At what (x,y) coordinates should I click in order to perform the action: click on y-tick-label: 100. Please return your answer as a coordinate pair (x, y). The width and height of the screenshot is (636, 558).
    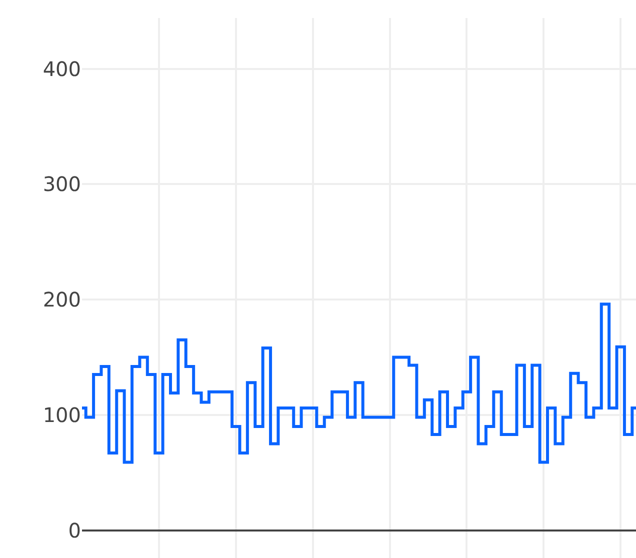
    Looking at the image, I should click on (61, 414).